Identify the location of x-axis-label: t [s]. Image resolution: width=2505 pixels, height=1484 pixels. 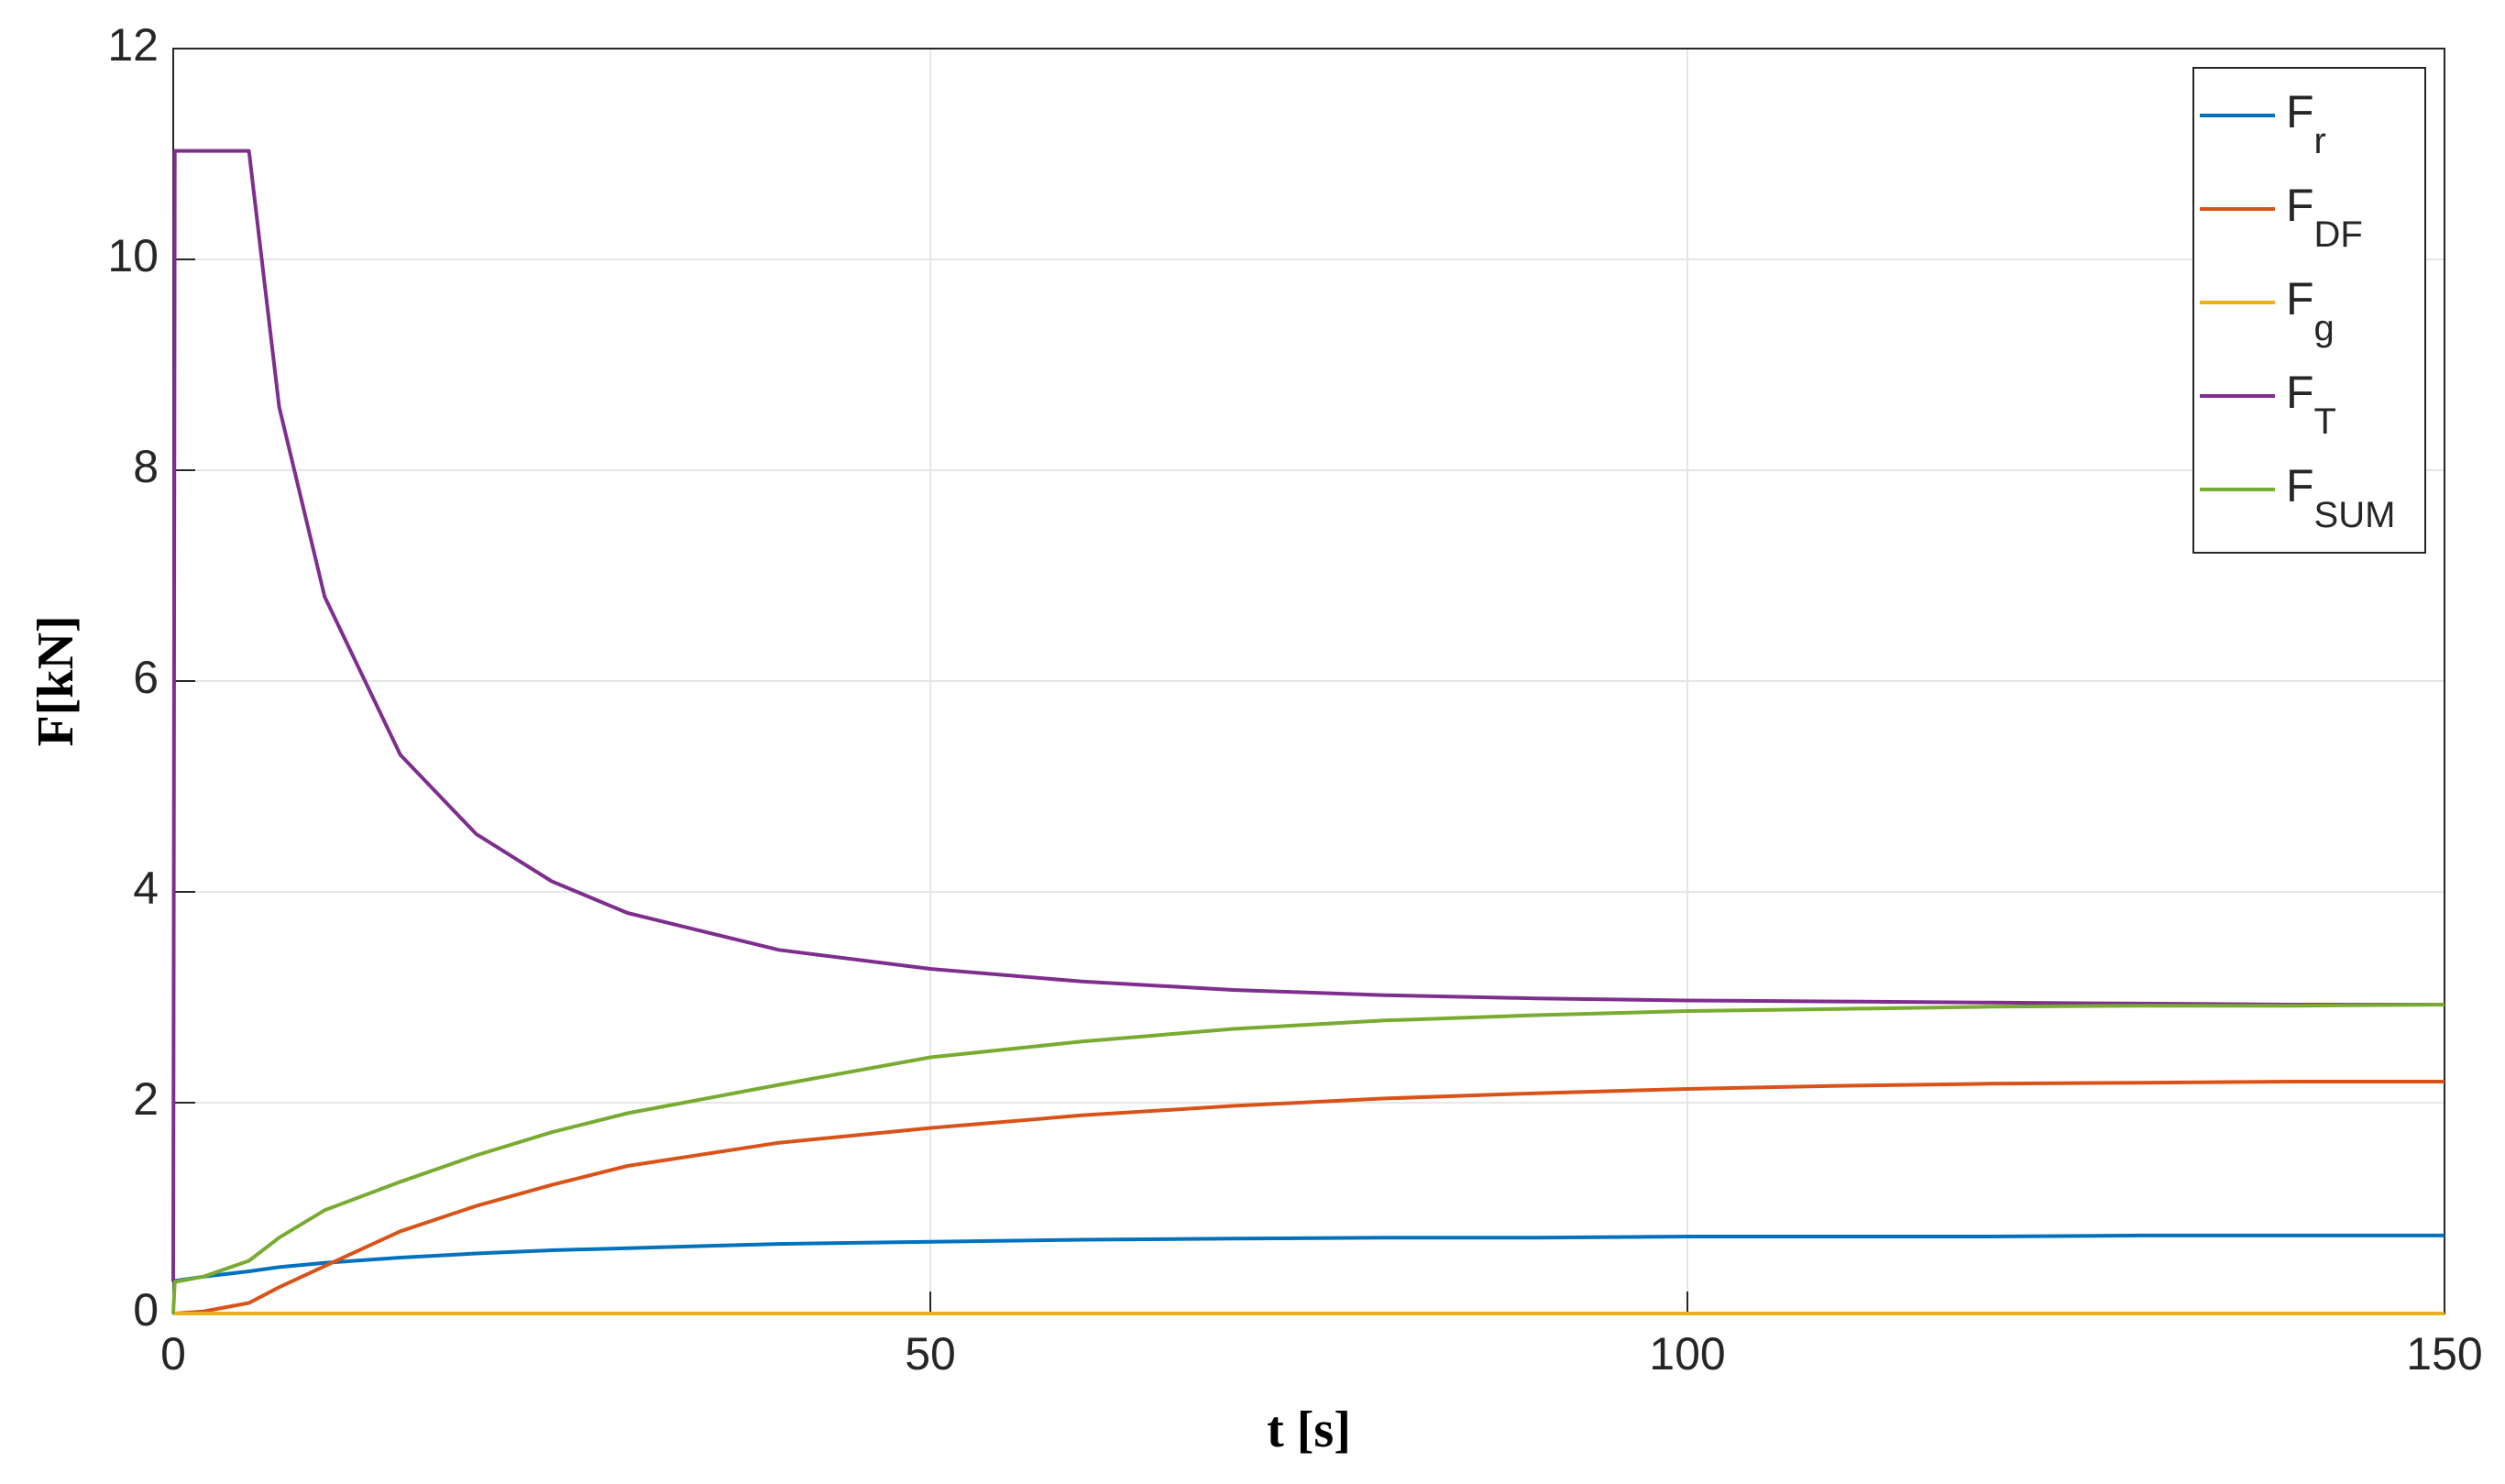
(1309, 1430).